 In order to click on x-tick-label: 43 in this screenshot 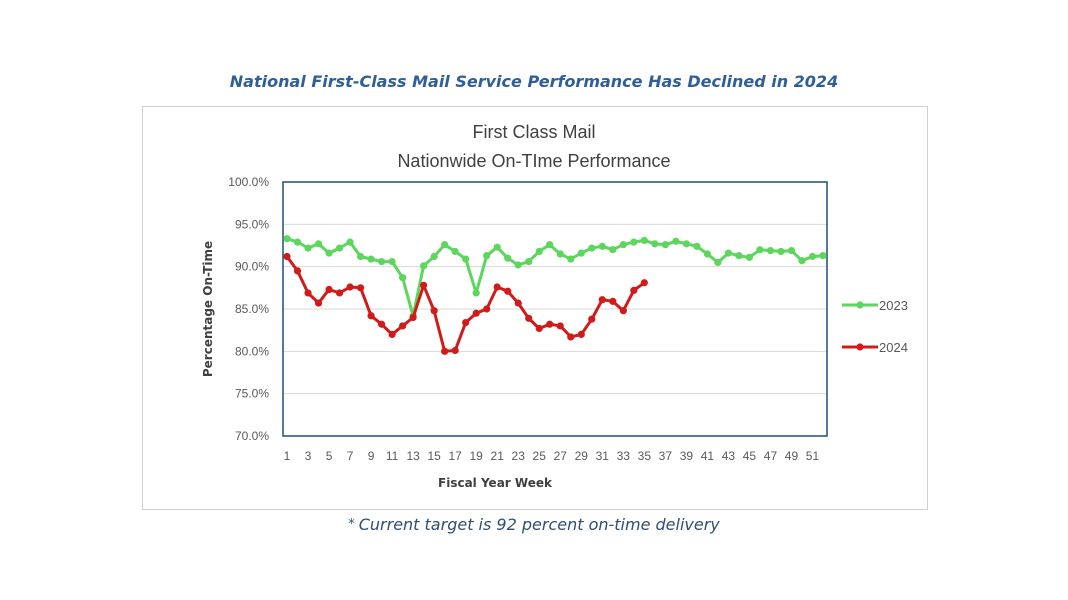, I will do `click(729, 456)`.